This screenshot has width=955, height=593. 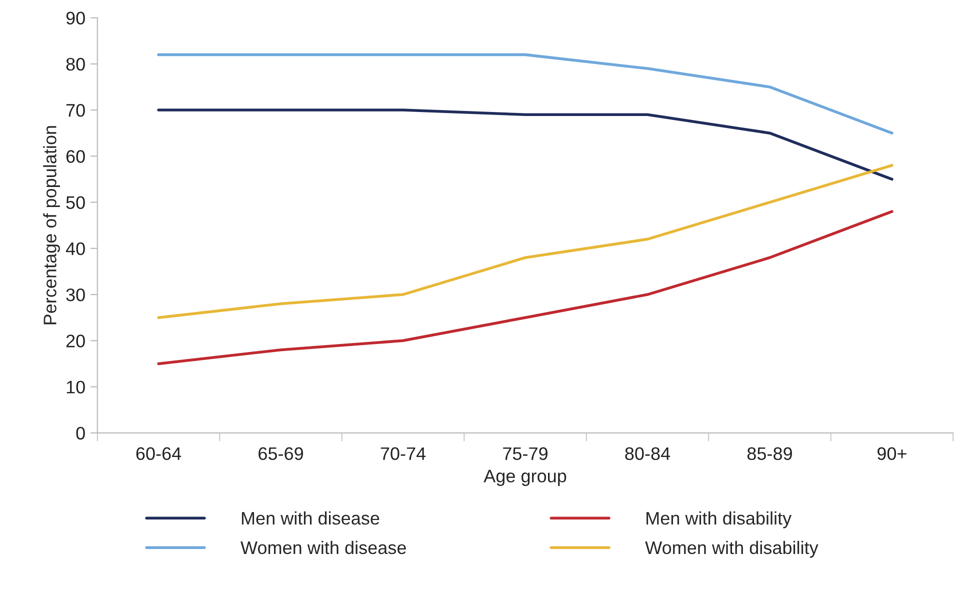 I want to click on y-tick-label: 50, so click(x=75, y=202).